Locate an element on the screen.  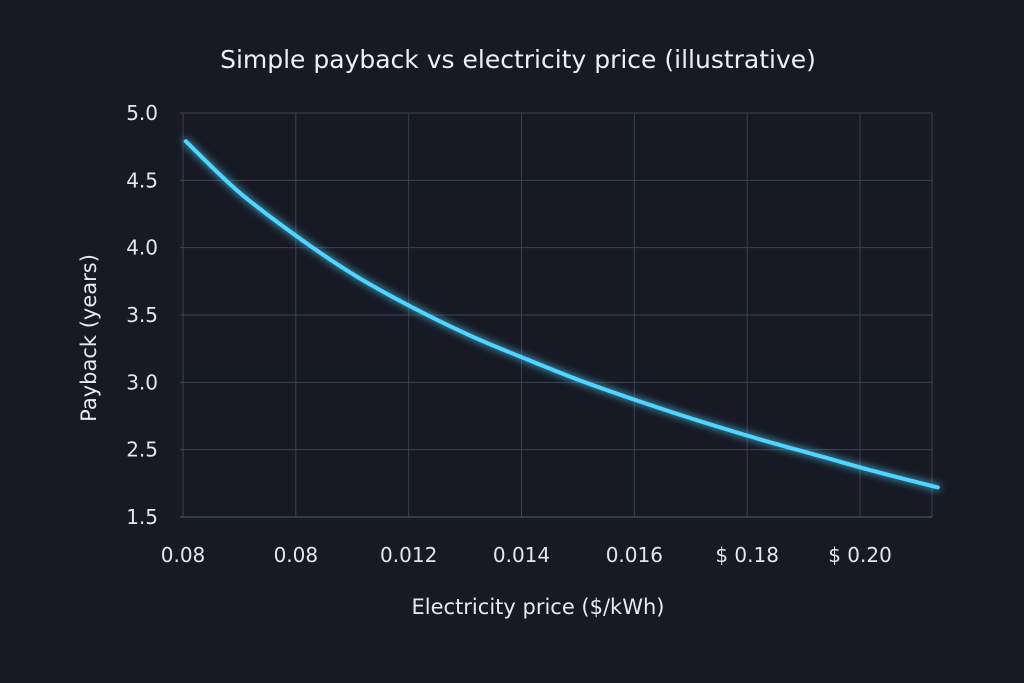
x-tick-label: $ 0.18 is located at coordinates (747, 555).